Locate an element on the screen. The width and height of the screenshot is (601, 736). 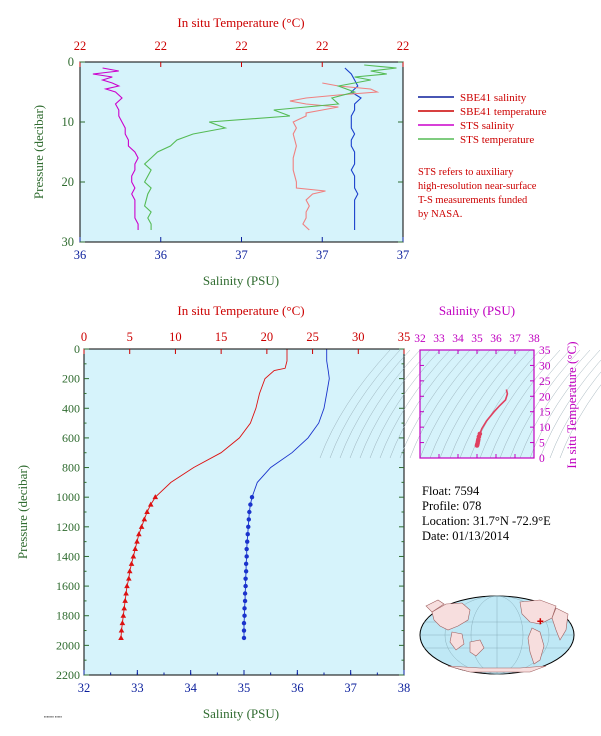
ts-right-tick-label-6: 30 is located at coordinates (545, 366).